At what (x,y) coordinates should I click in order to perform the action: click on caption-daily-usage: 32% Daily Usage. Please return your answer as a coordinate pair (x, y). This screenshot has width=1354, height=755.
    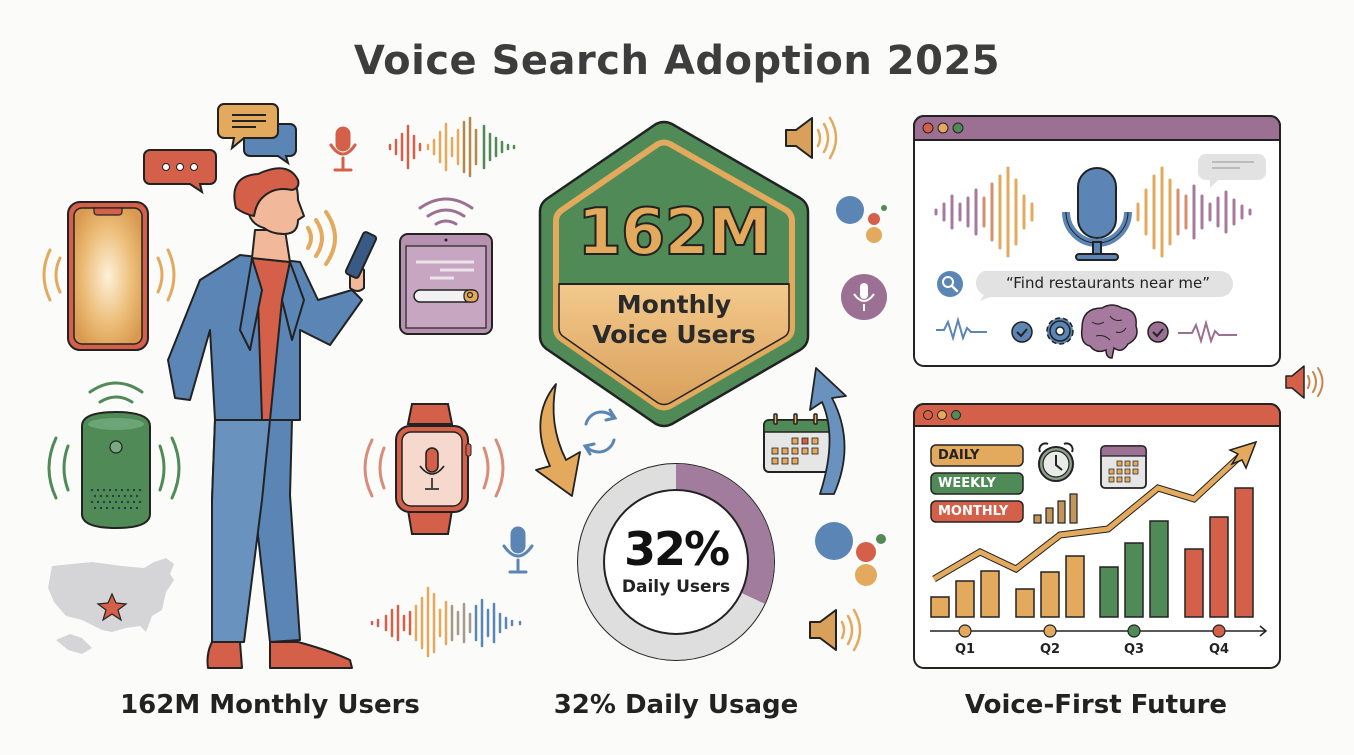
    Looking at the image, I should click on (676, 705).